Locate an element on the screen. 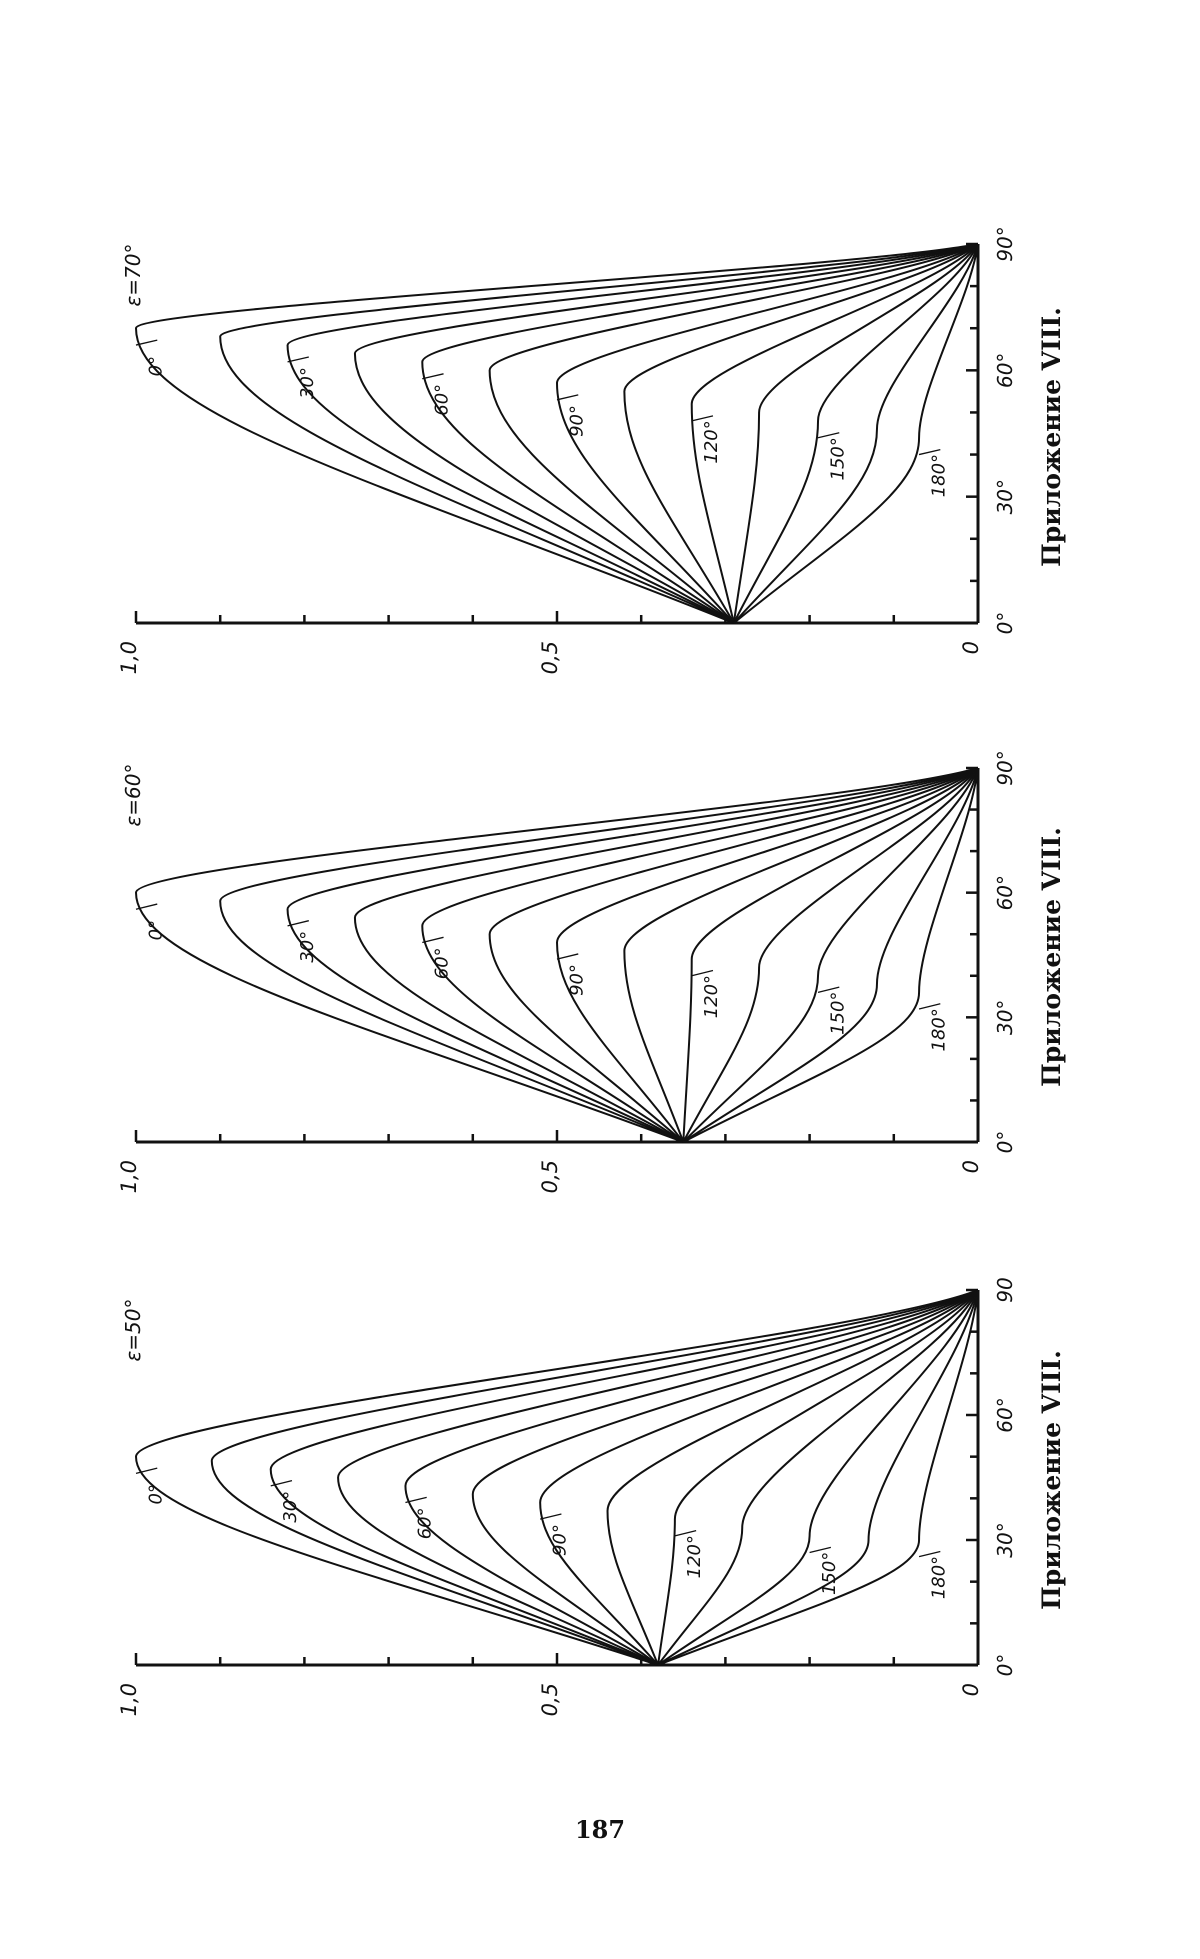  chart-title: ε=50° is located at coordinates (133, 1329).